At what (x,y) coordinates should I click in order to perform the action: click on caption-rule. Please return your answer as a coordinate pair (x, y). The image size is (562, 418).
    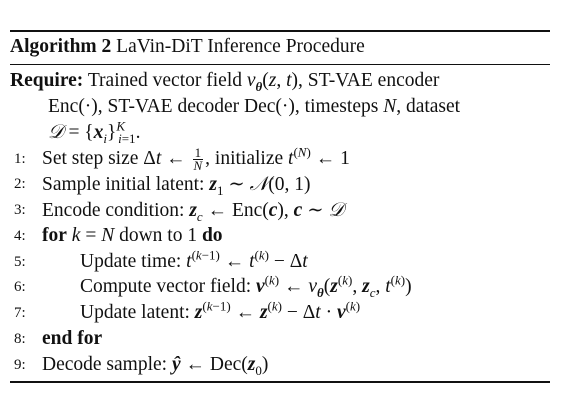
    Looking at the image, I should click on (280, 64).